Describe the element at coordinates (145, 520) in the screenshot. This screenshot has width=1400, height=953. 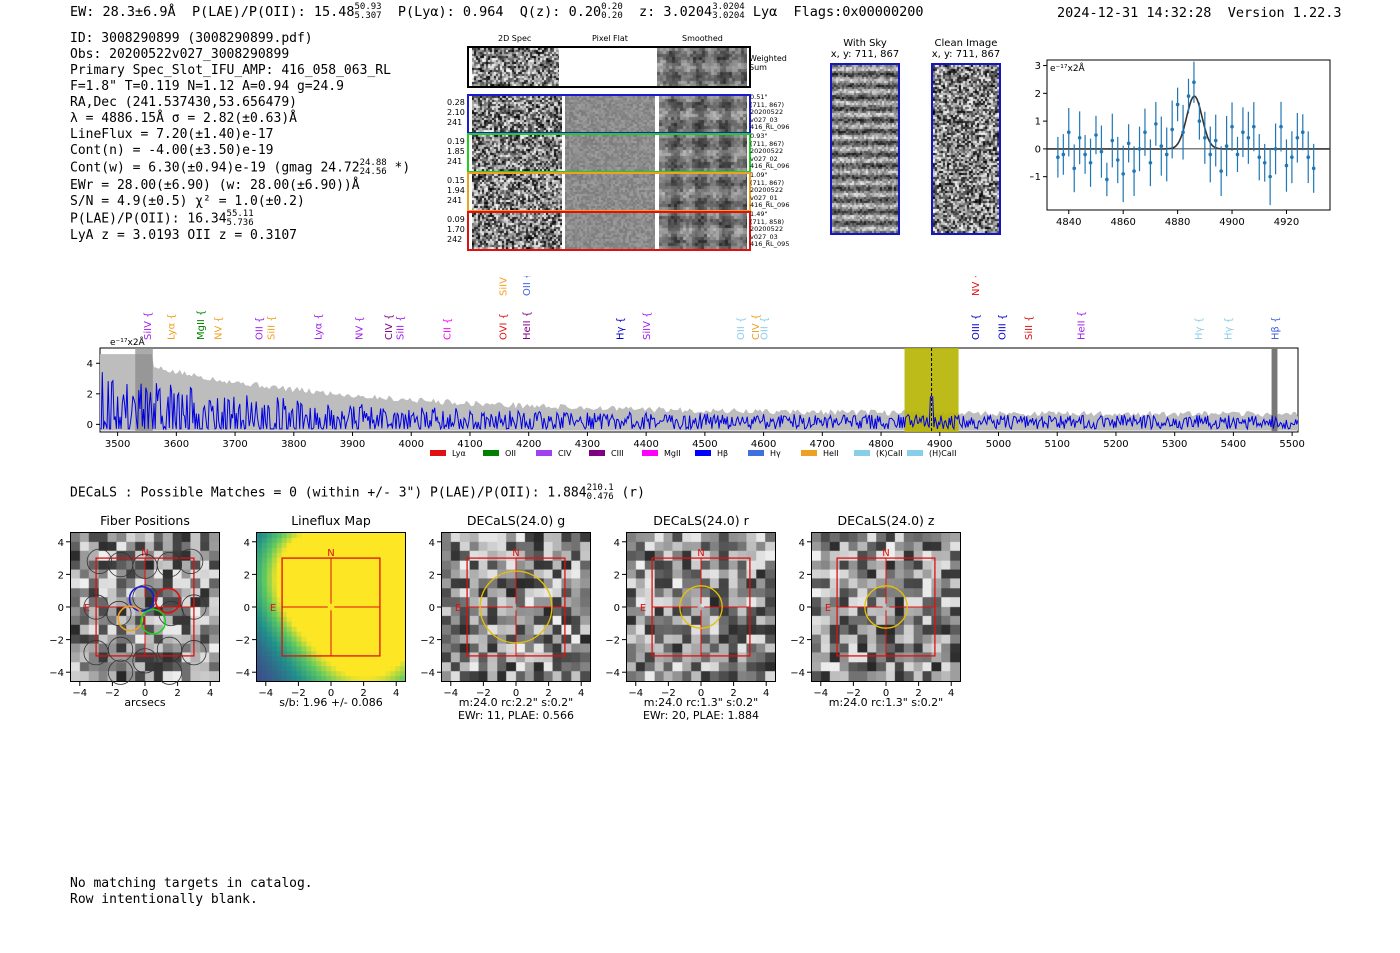
I see `panel-title: Fiber Positions` at that location.